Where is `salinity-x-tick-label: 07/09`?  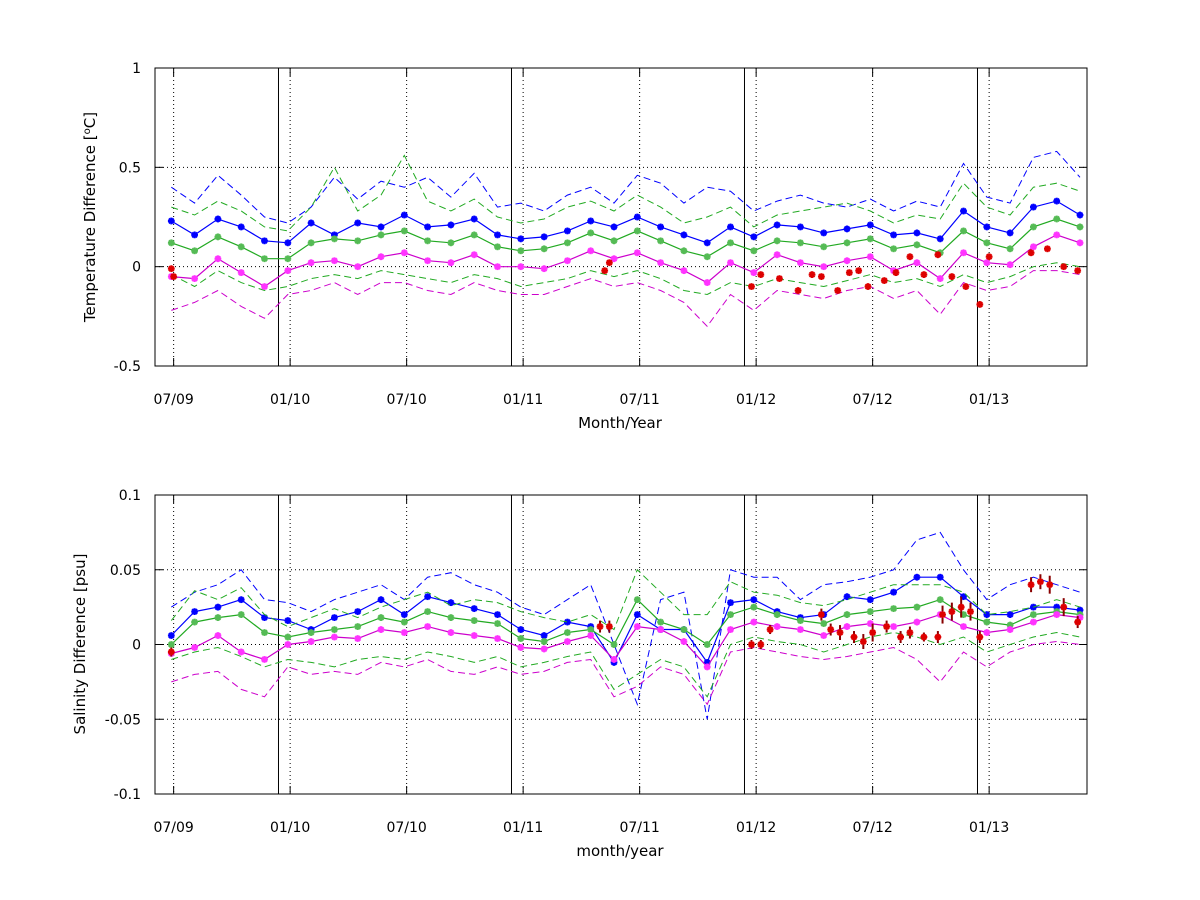
salinity-x-tick-label: 07/09 is located at coordinates (173, 828).